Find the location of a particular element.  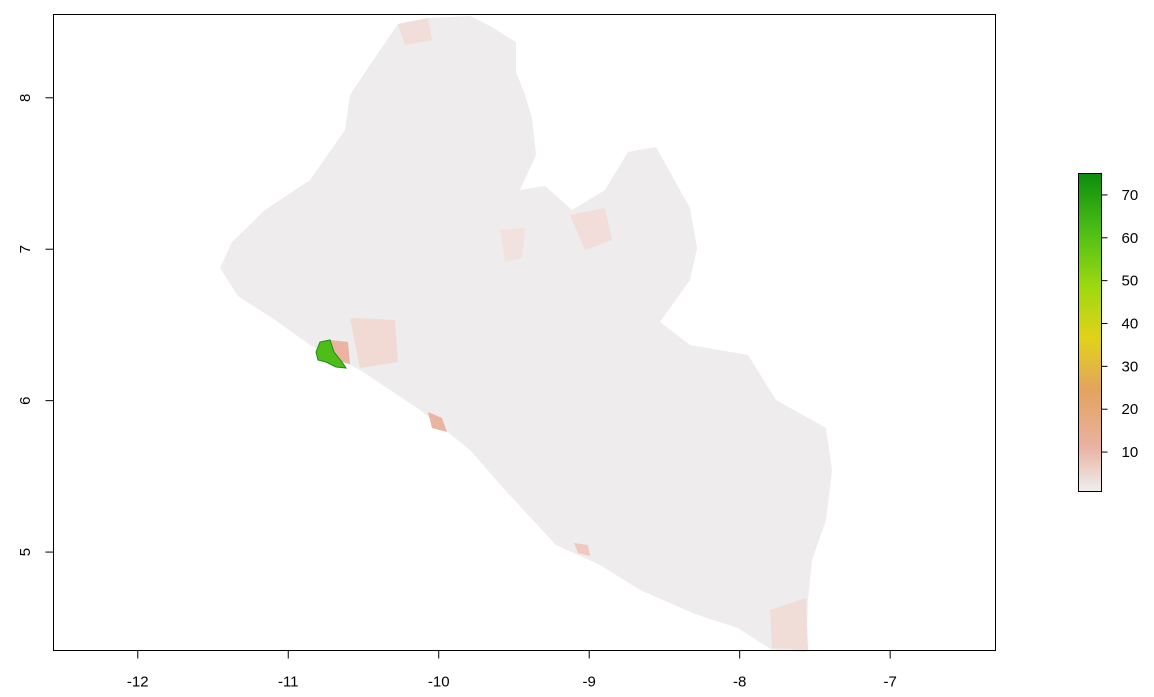

x-tick-label: -9 is located at coordinates (589, 682).